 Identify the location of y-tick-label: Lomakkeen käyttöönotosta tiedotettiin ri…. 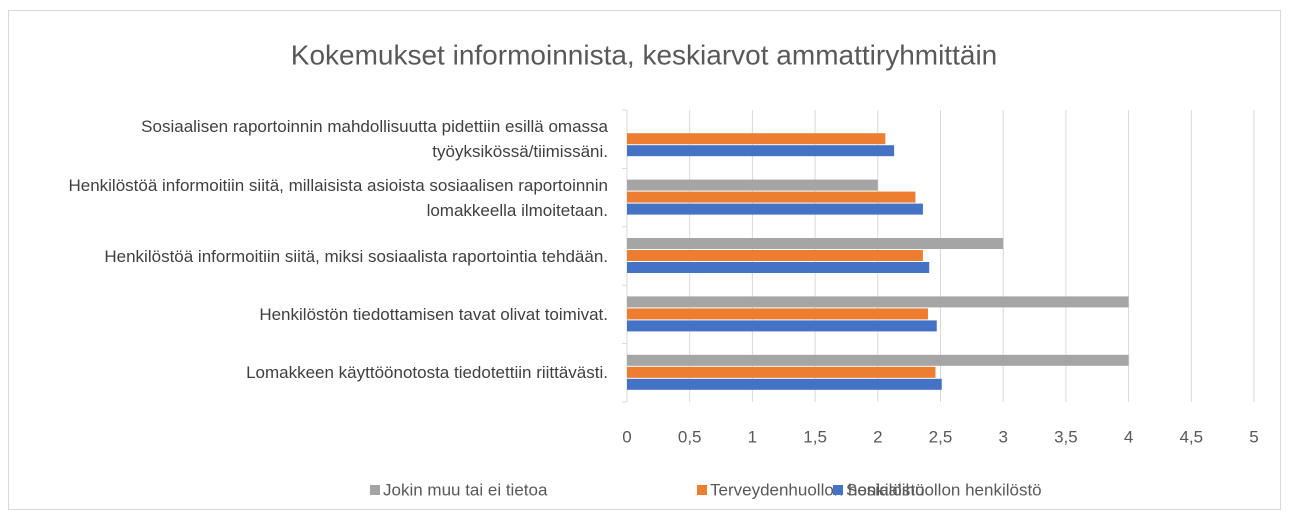
(427, 373).